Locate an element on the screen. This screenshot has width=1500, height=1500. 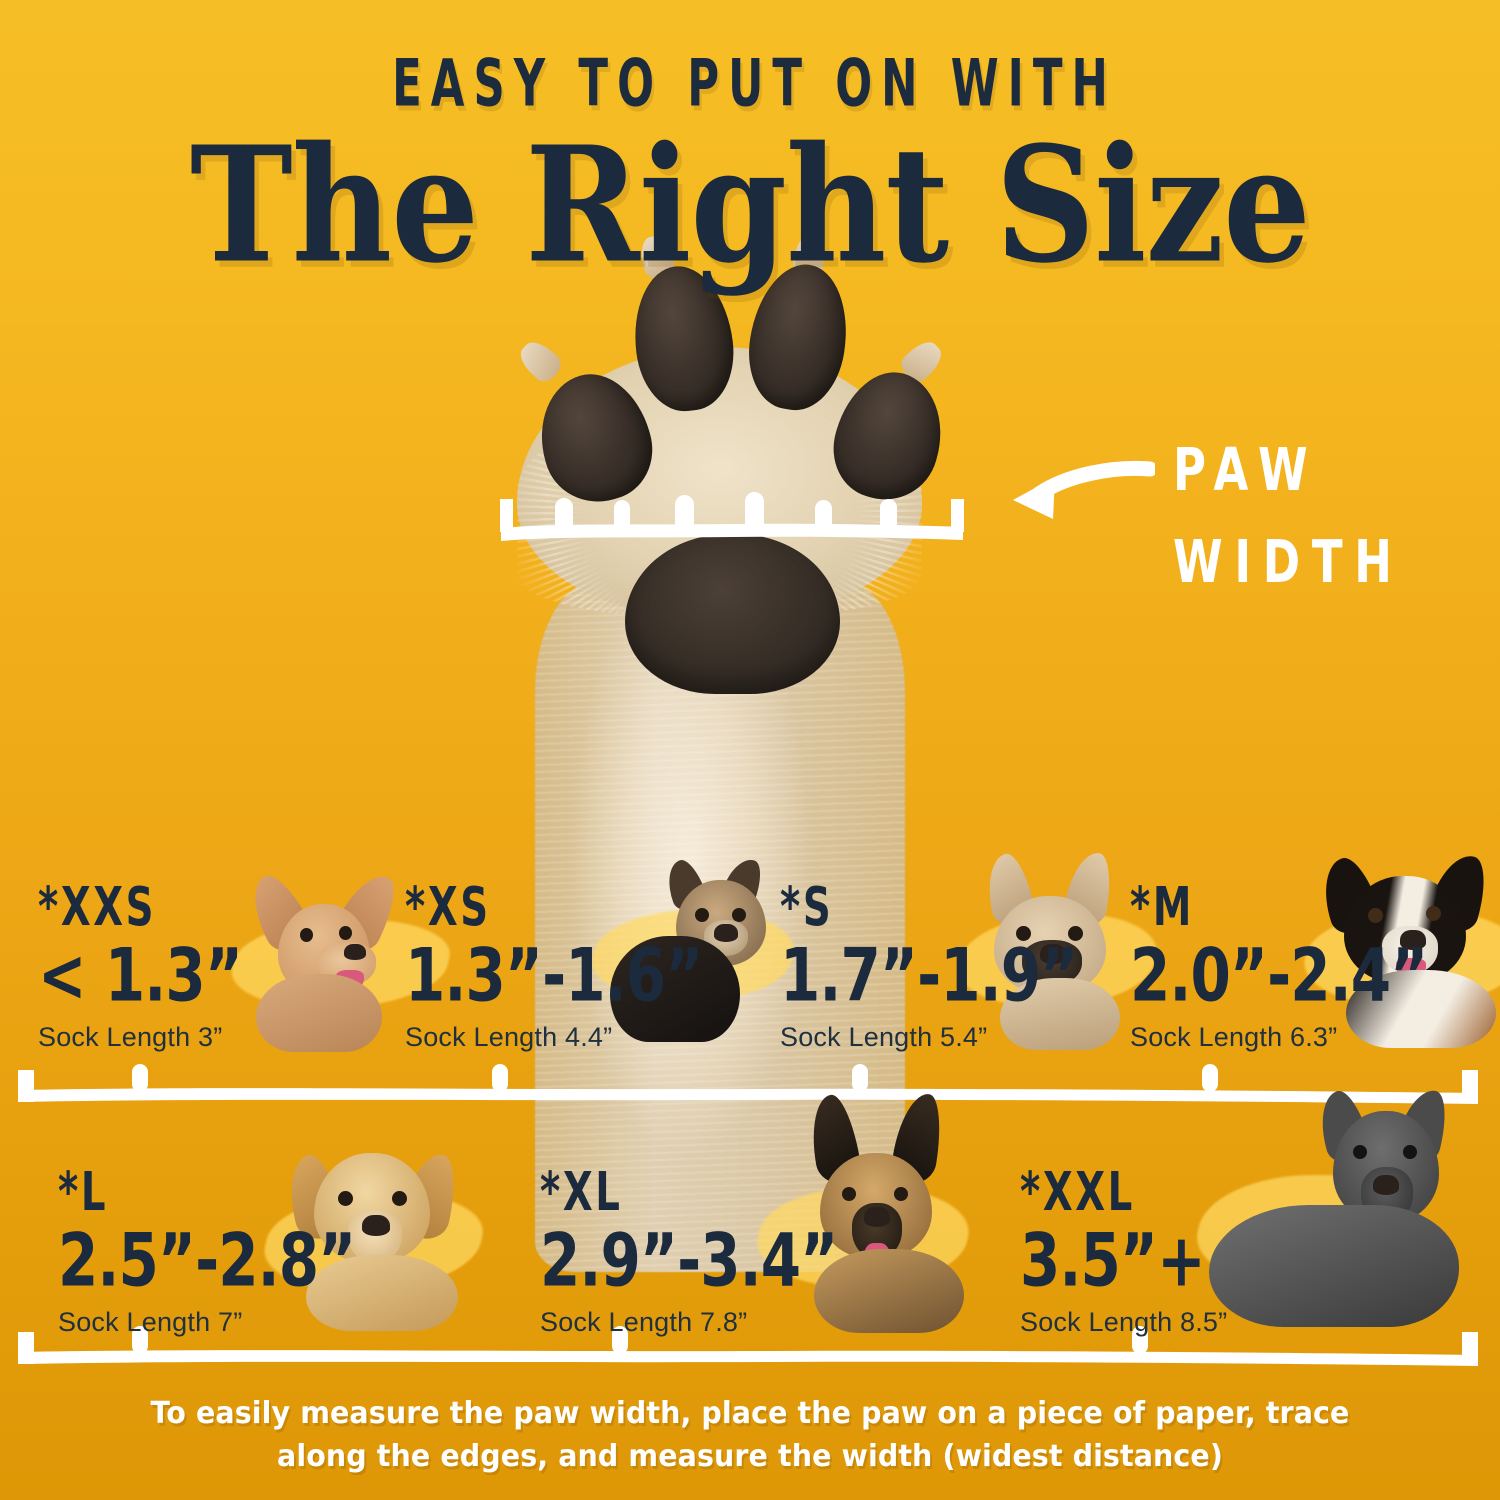
size-range-xl: 2.9”-3.4” is located at coordinates (689, 1260).